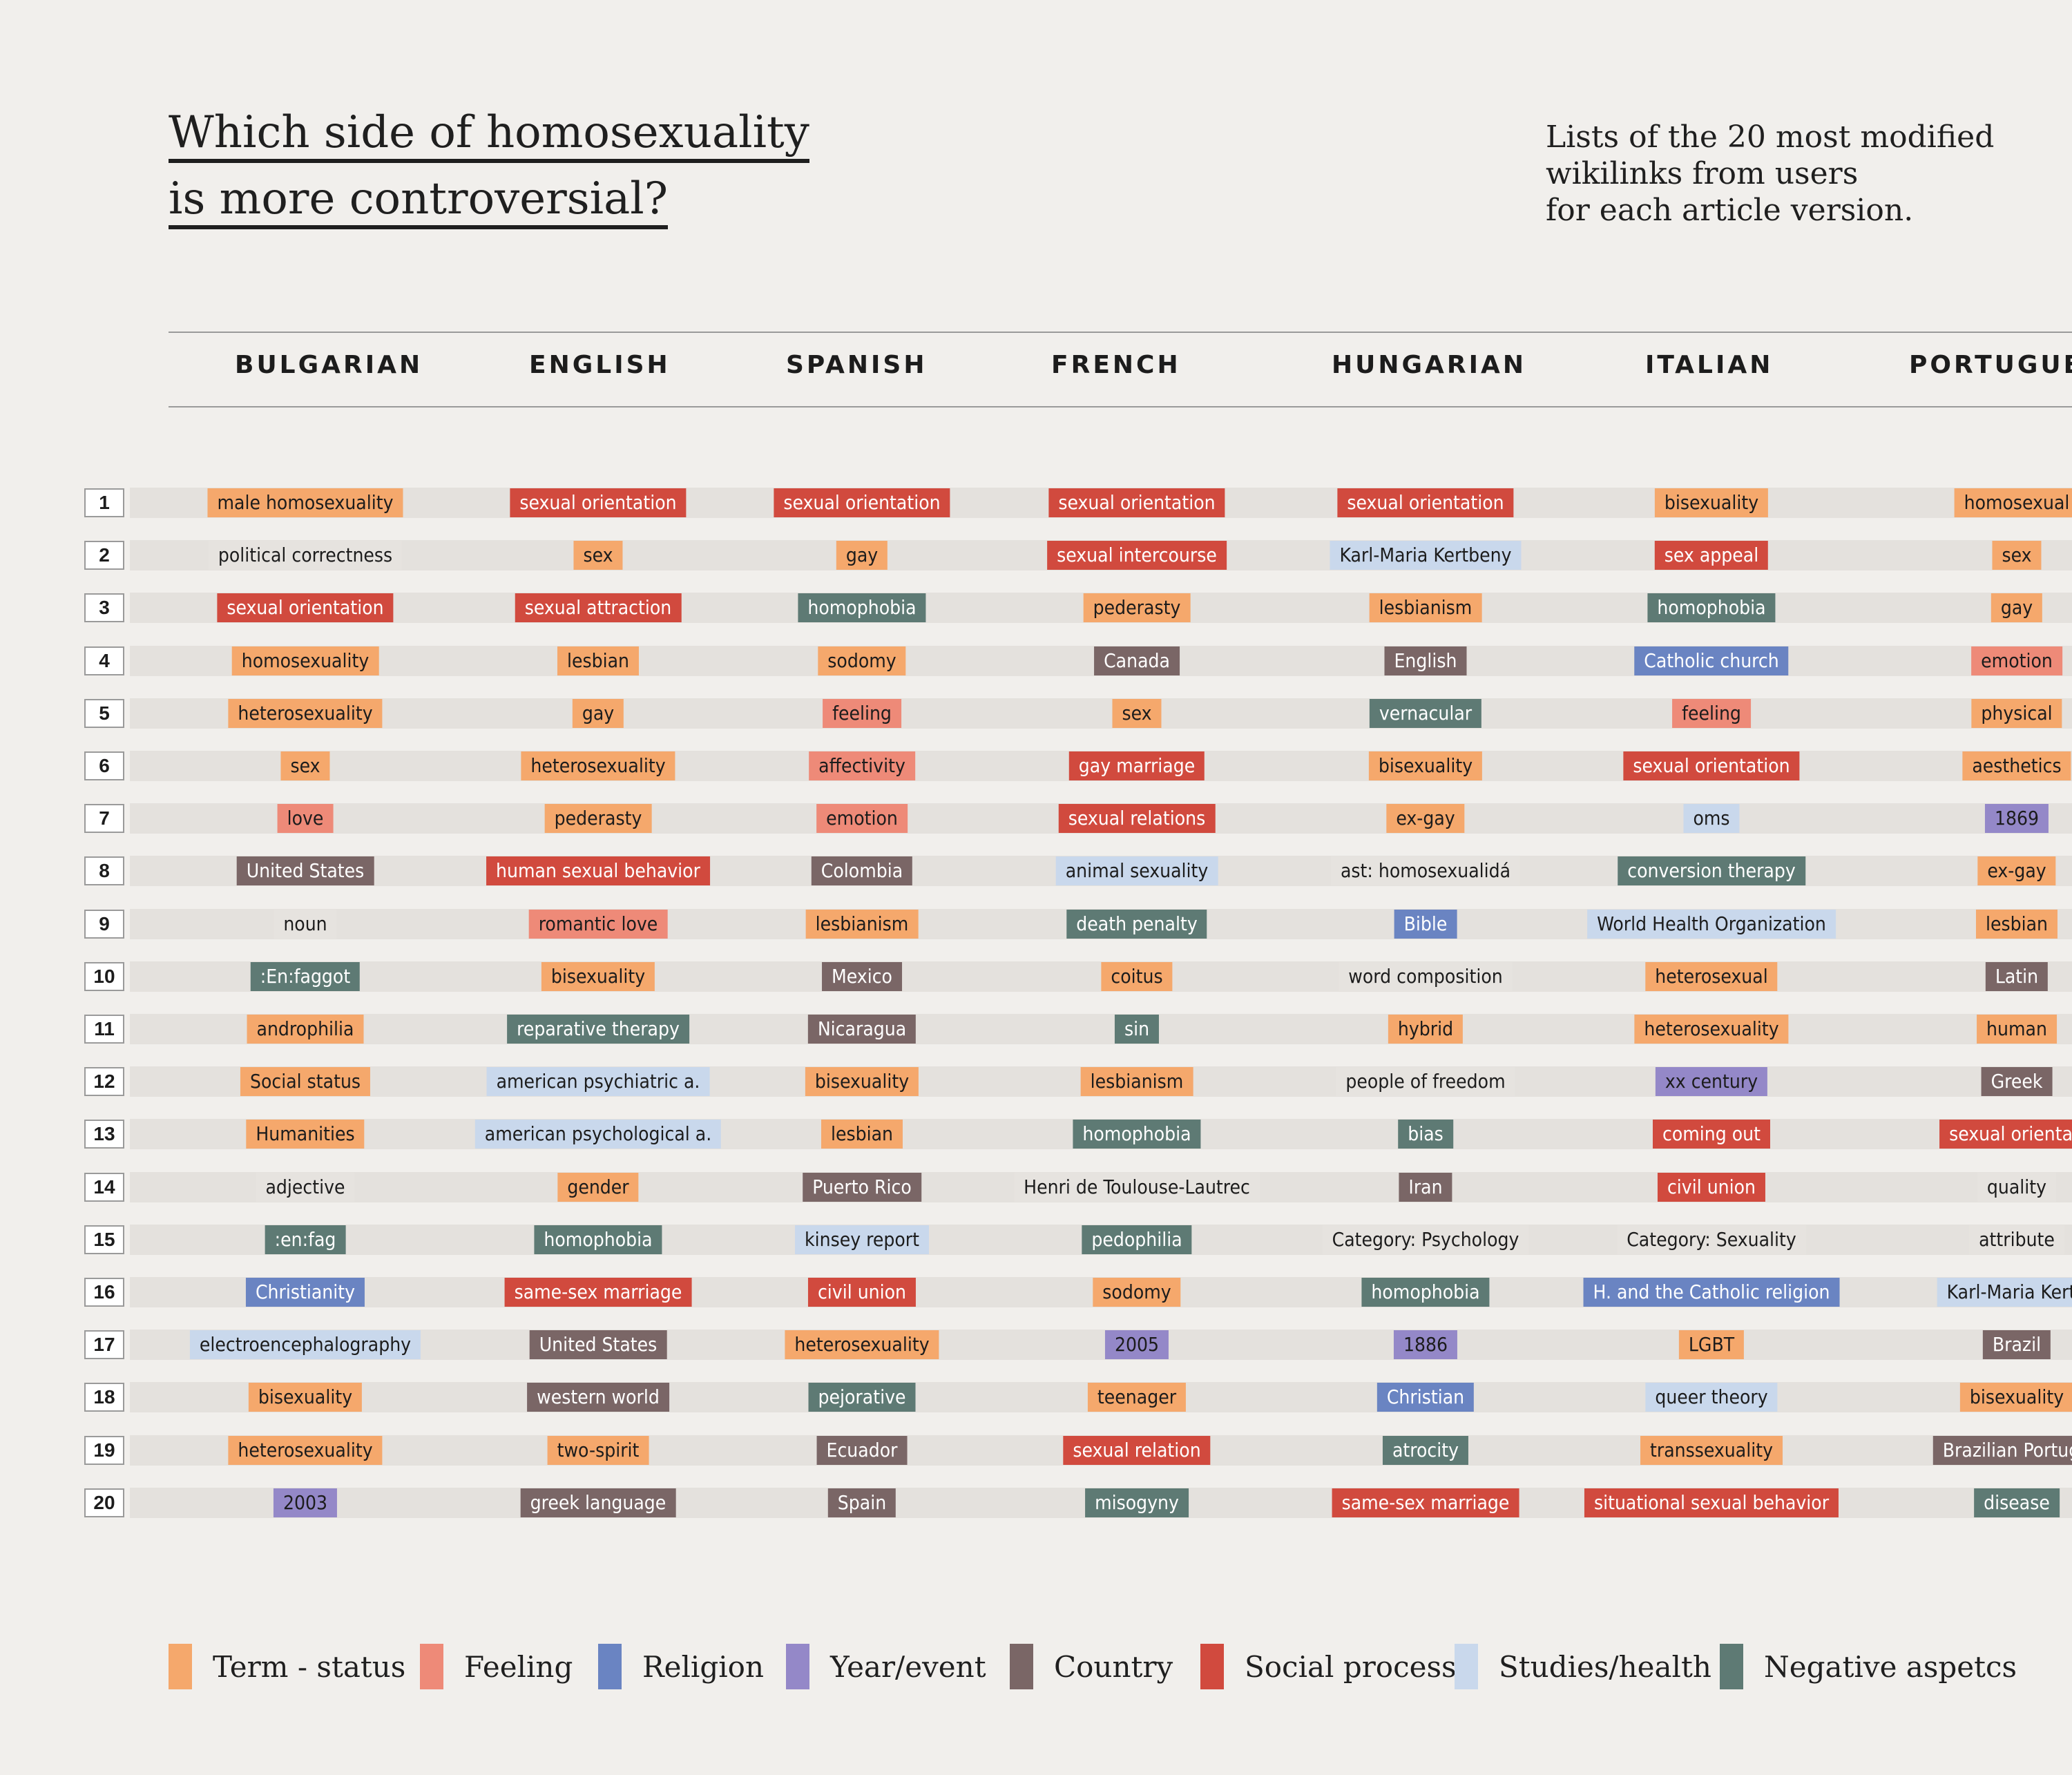 The image size is (2072, 1775). What do you see at coordinates (862, 1029) in the screenshot?
I see `wikilink-chip: Nicaragua` at bounding box center [862, 1029].